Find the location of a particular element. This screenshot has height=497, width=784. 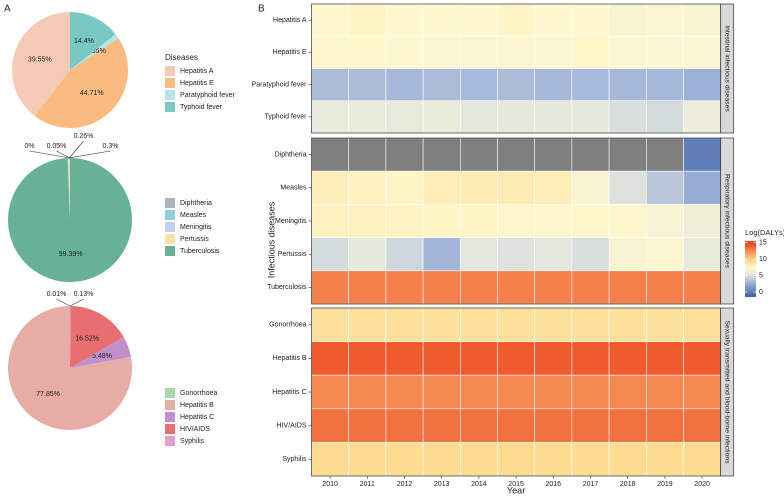

y-tick-label: Hepatitis A is located at coordinates (290, 20).